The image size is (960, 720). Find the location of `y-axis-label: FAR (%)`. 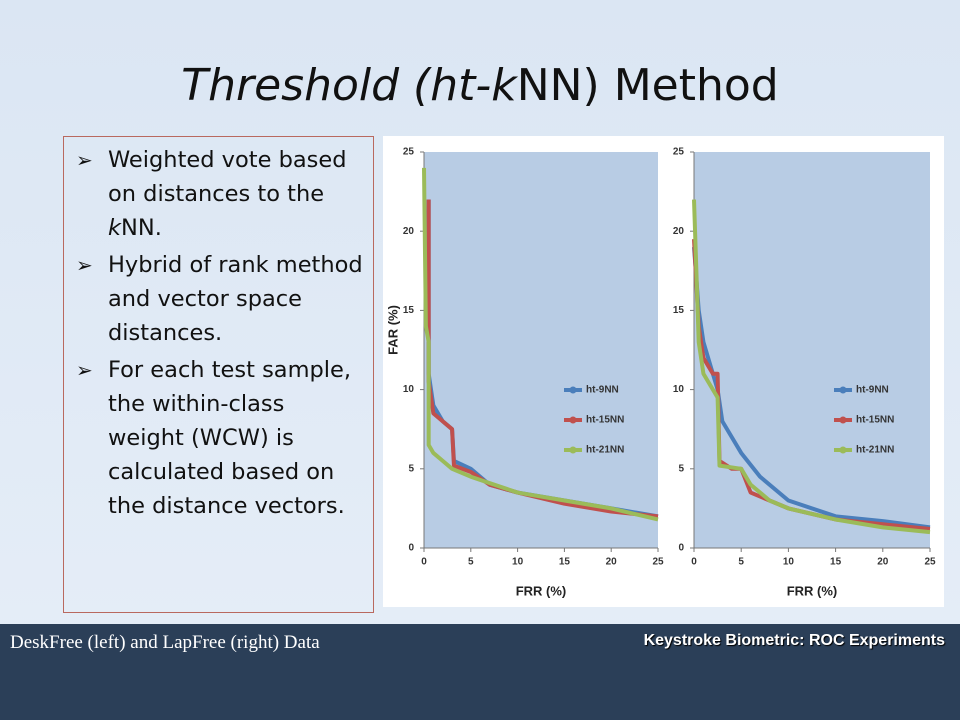

y-axis-label: FAR (%) is located at coordinates (392, 330).